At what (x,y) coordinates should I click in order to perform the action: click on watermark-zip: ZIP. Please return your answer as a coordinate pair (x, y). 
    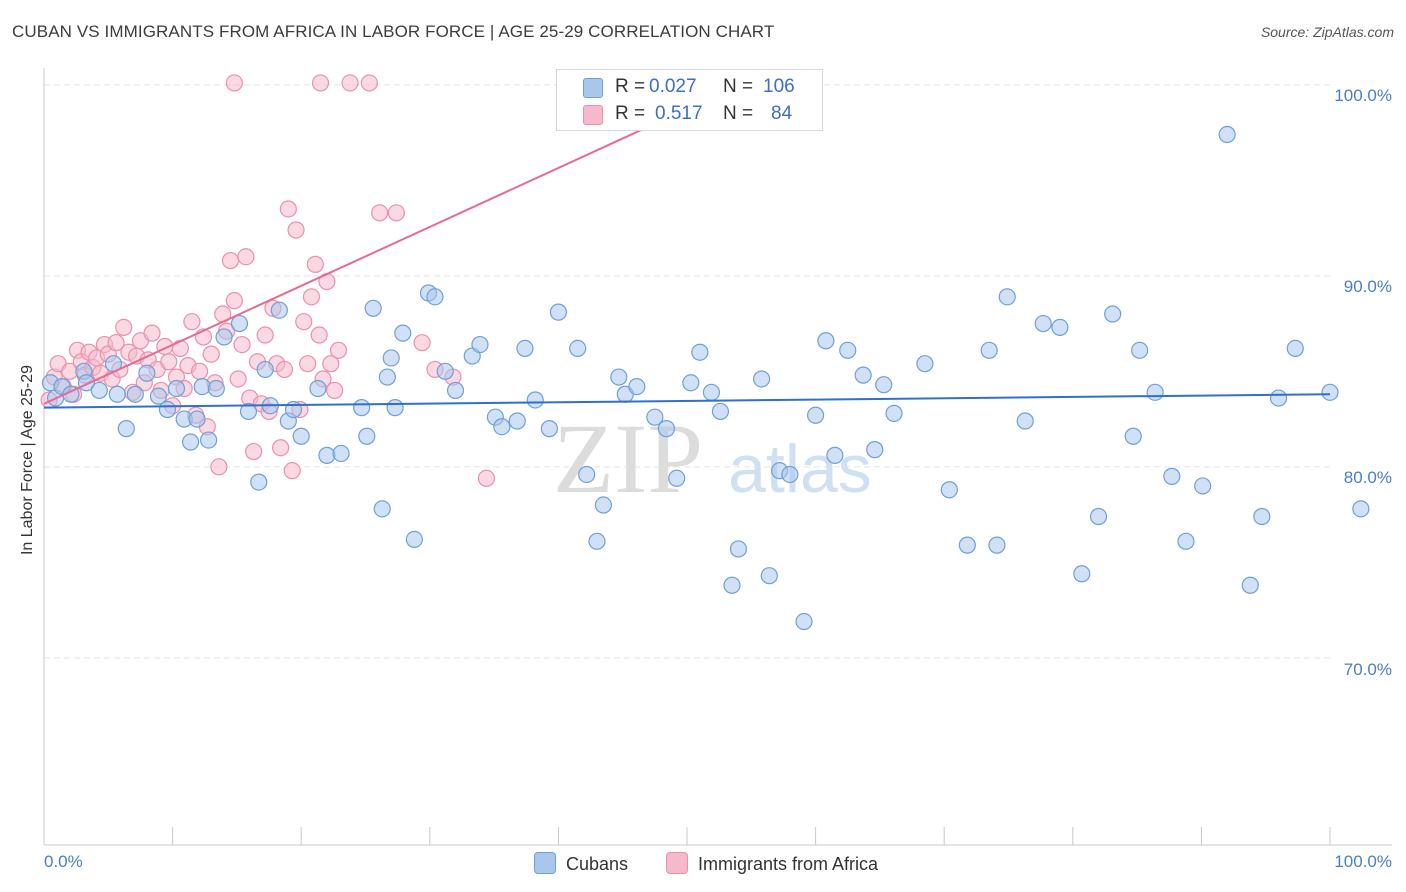
    Looking at the image, I should click on (628, 458).